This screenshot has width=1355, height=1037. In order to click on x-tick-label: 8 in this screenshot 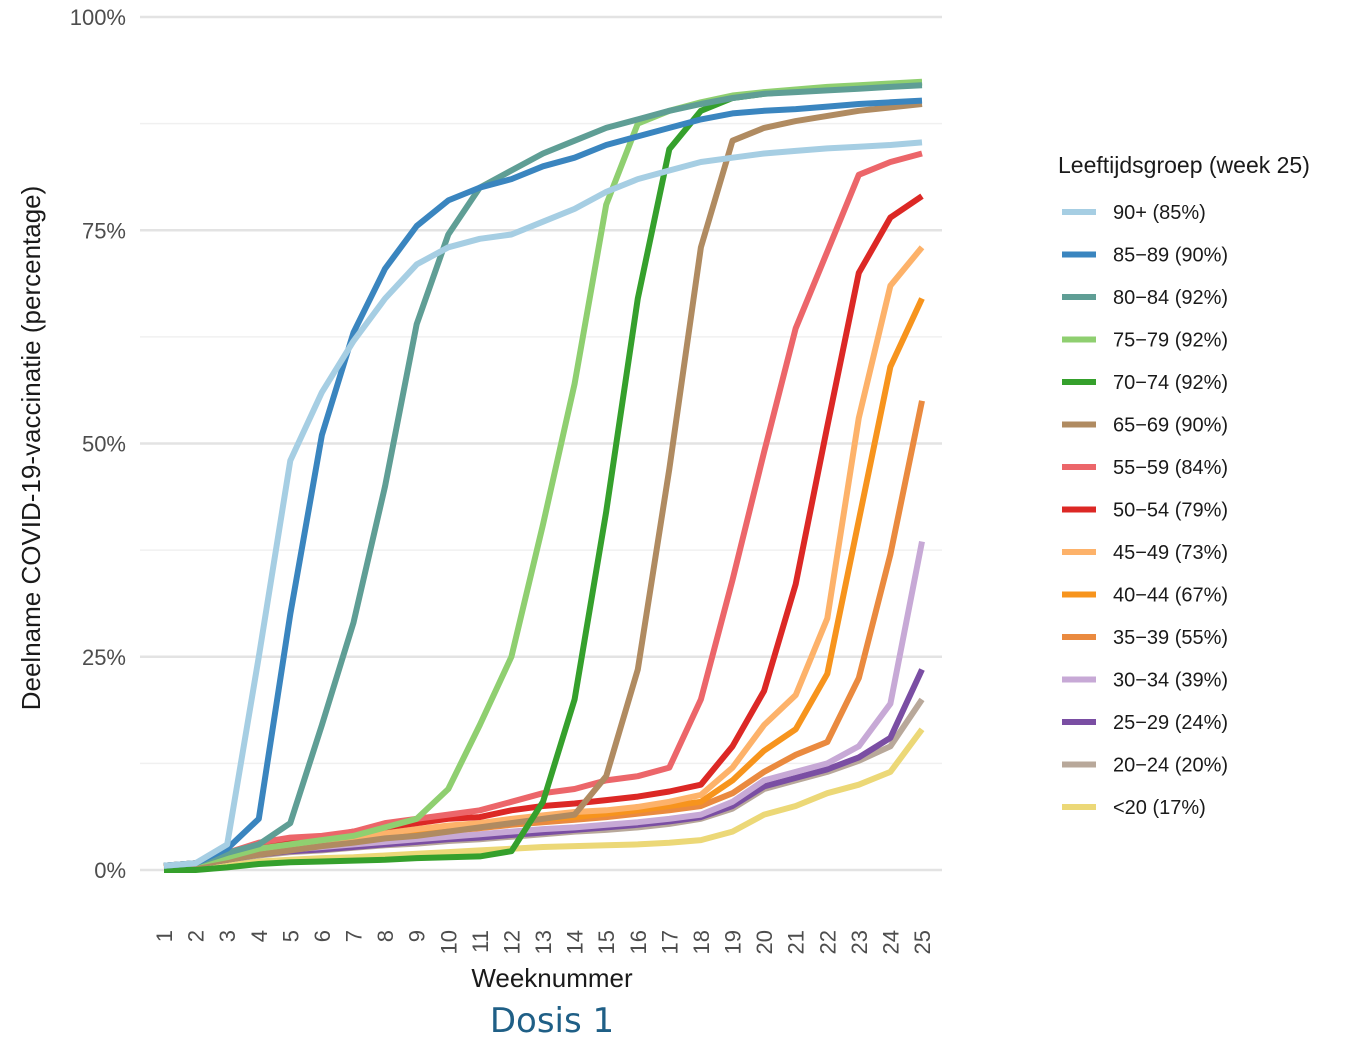, I will do `click(385, 936)`.